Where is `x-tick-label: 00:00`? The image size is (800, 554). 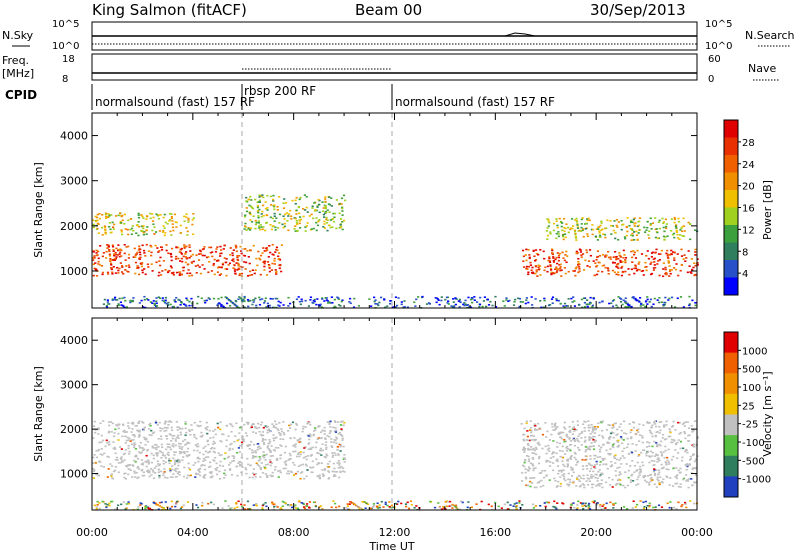
x-tick-label: 00:00 is located at coordinates (92, 532).